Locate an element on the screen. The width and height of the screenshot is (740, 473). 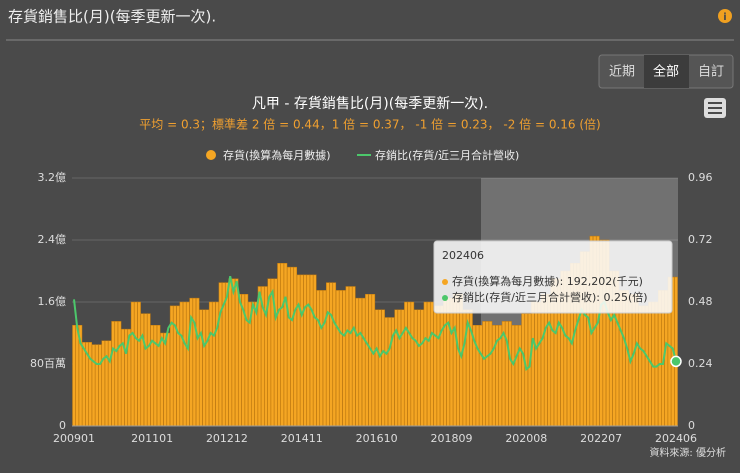
menu-icon is located at coordinates (715, 108).